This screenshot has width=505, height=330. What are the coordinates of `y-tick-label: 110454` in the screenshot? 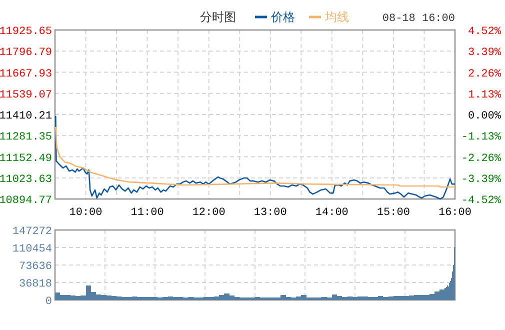 It's located at (32, 250).